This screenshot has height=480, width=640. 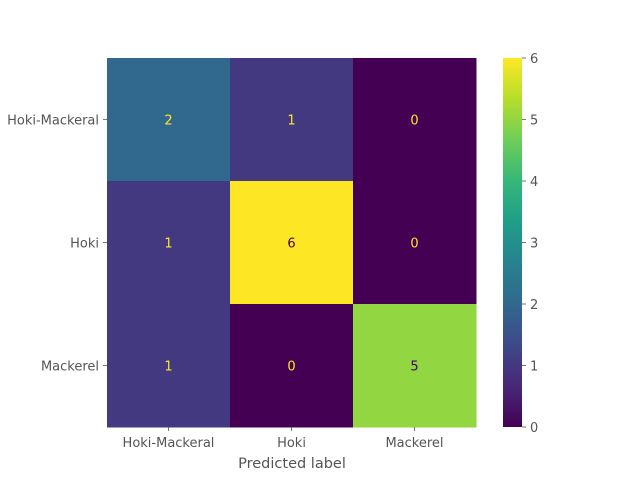 I want to click on y-tick-label: Hoki-Mackeral, so click(x=53, y=121).